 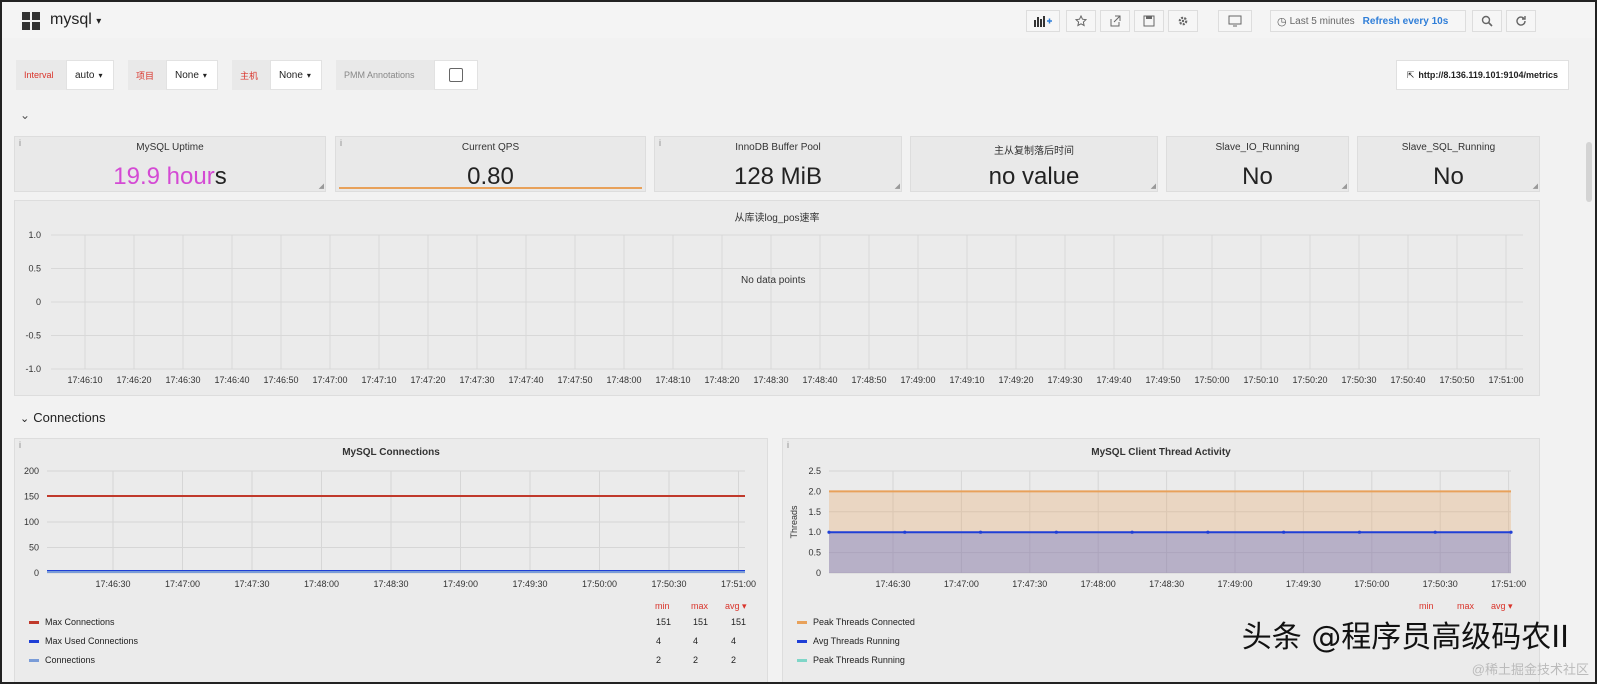 What do you see at coordinates (1034, 151) in the screenshot?
I see `panel-title: 主从复制落后时间` at bounding box center [1034, 151].